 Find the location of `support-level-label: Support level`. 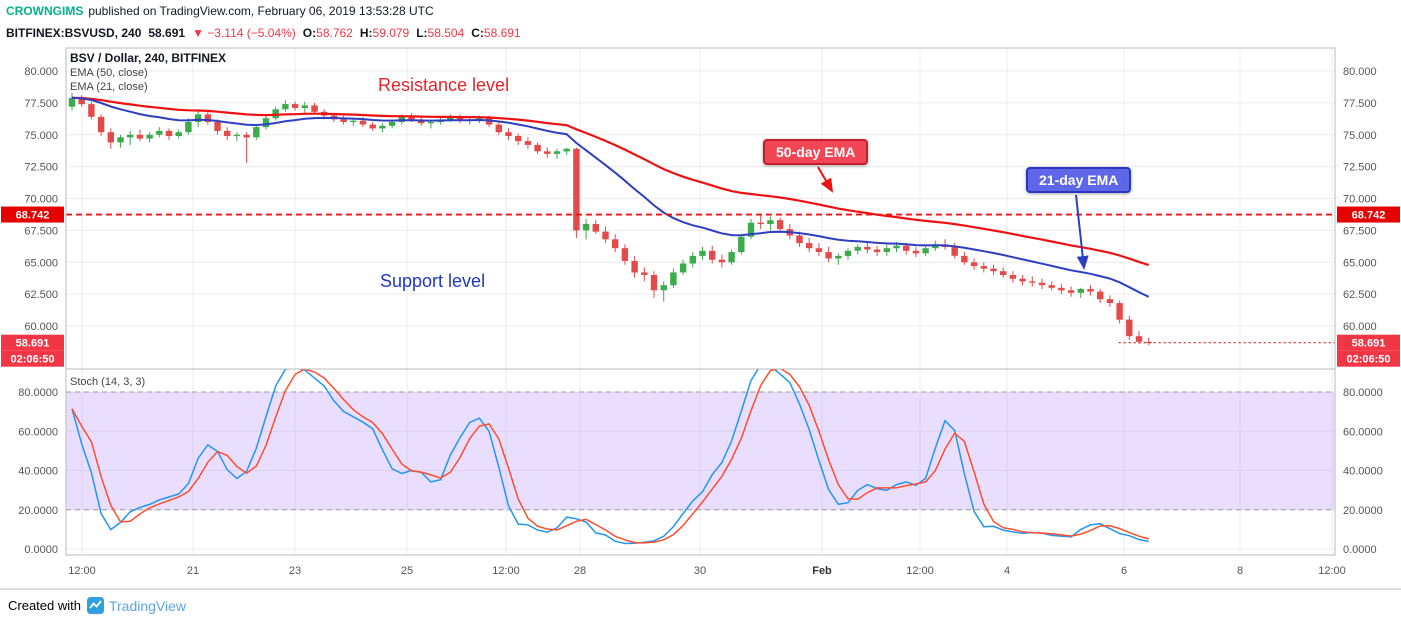

support-level-label: Support level is located at coordinates (433, 281).